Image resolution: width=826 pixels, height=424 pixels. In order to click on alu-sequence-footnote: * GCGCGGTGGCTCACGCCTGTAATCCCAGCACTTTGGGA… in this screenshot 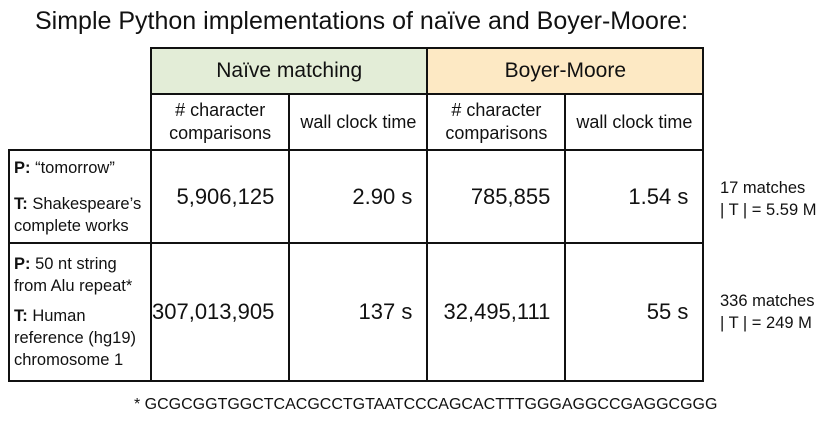, I will do `click(426, 404)`.